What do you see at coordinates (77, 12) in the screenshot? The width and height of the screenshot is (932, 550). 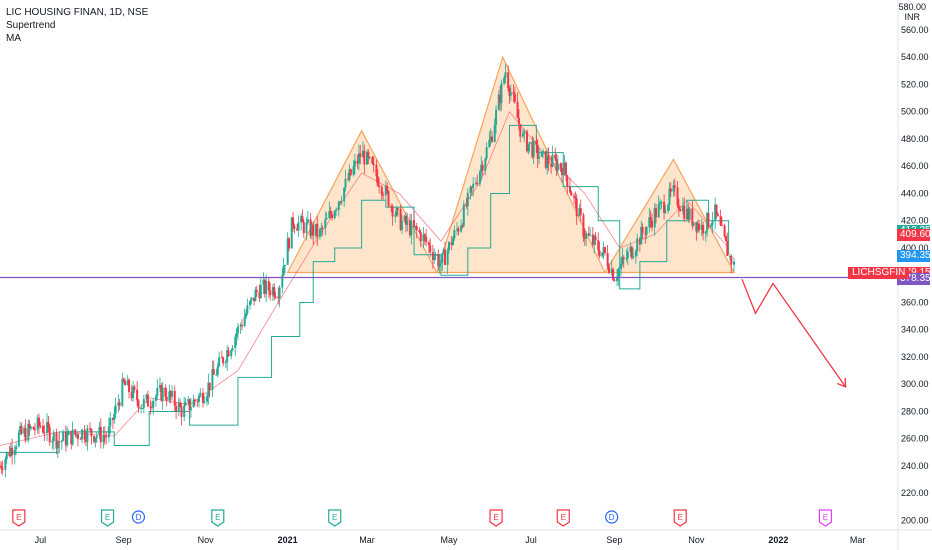 I see `symbol-title: LIC HOUSING FINAN, 1D, NSE` at bounding box center [77, 12].